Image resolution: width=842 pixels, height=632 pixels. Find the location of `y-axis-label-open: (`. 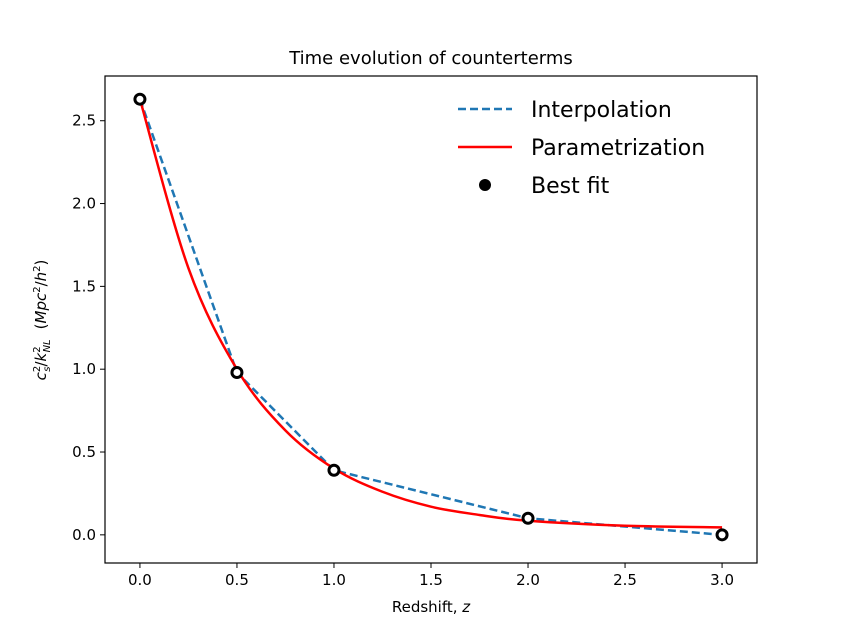

y-axis-label-open: ( is located at coordinates (41, 327).